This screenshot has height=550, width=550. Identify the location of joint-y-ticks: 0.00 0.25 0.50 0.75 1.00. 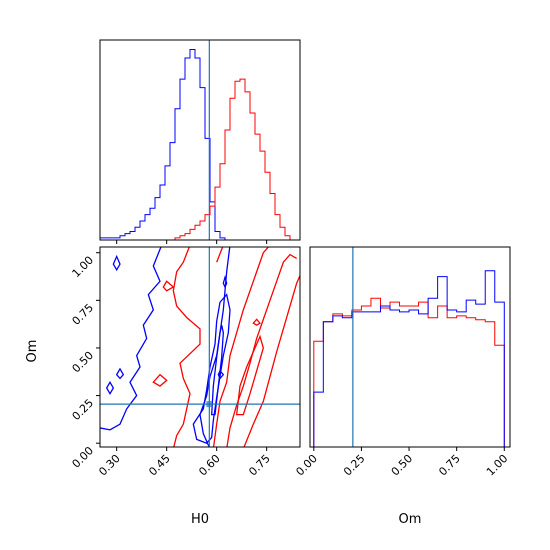
(85, 361).